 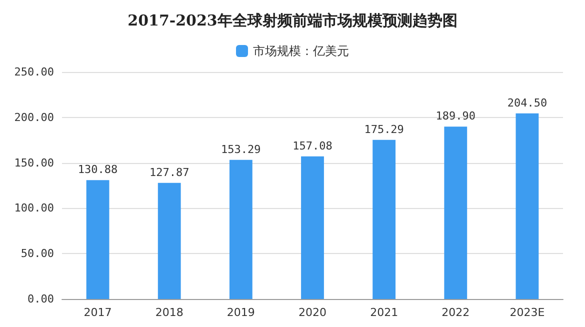 I want to click on x-tick-label: 2018, so click(x=169, y=312).